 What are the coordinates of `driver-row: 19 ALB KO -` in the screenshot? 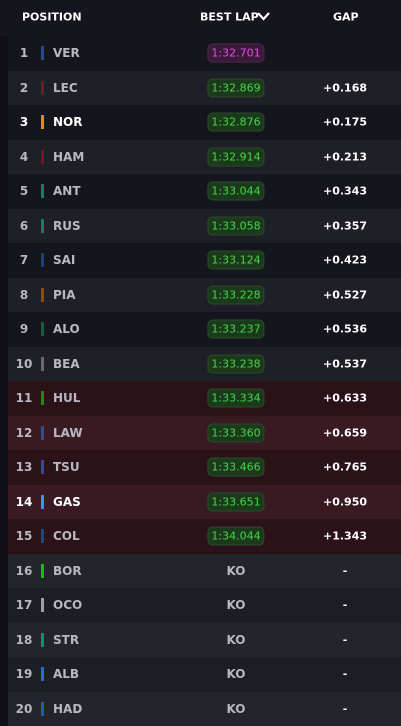 It's located at (204, 674).